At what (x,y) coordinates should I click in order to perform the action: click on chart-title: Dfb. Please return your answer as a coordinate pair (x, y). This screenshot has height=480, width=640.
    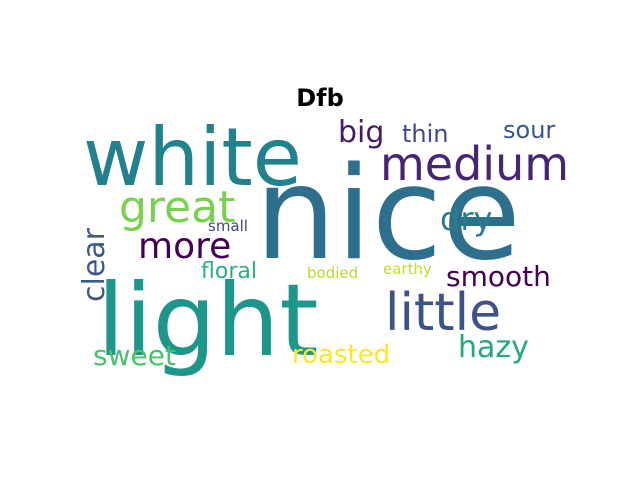
    Looking at the image, I should click on (320, 98).